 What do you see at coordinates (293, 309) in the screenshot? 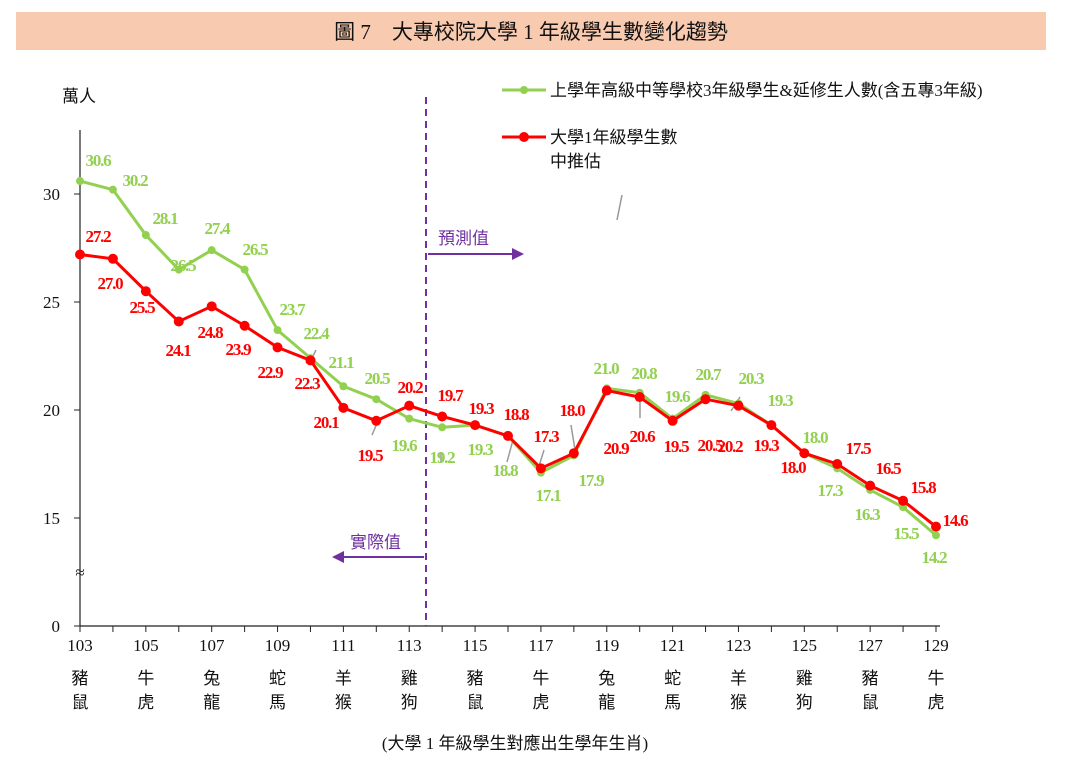
I see `green-data-label: 23.7` at bounding box center [293, 309].